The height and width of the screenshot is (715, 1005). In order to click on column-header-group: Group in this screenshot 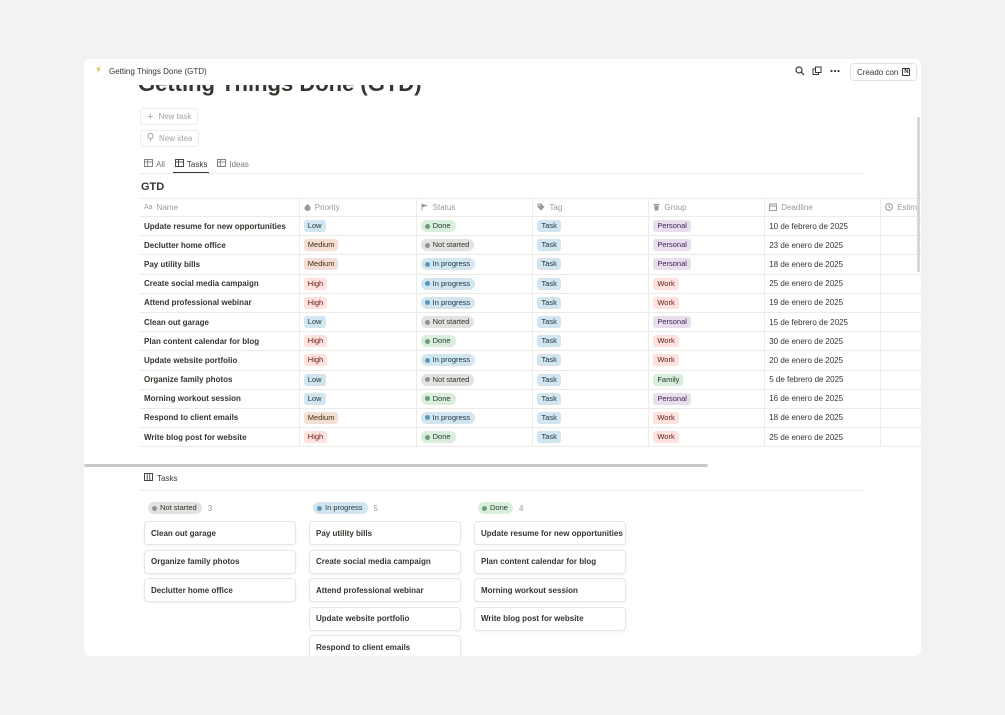, I will do `click(707, 207)`.